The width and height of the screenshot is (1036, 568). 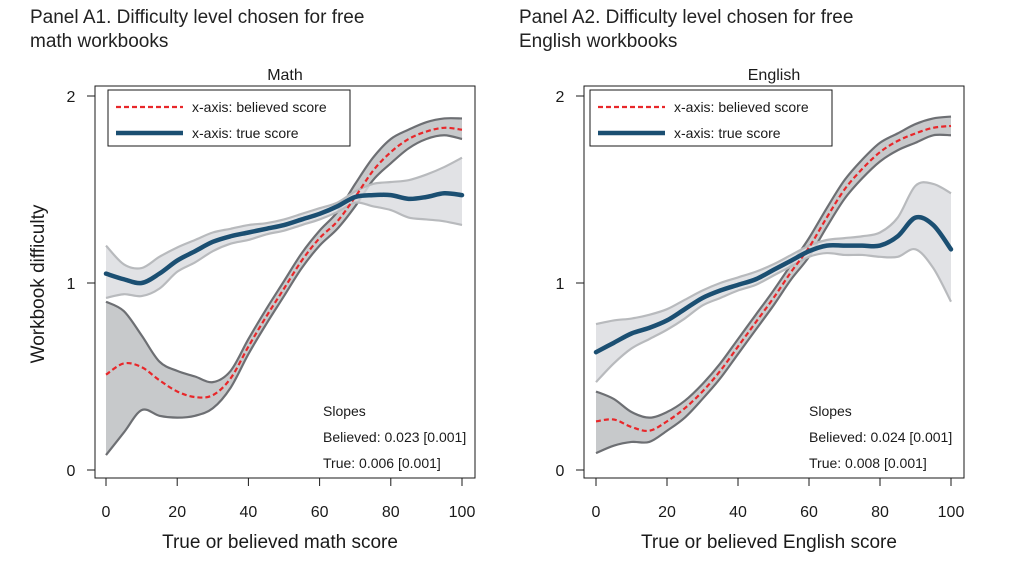 I want to click on panel-1-line-true-score, so click(x=284, y=238).